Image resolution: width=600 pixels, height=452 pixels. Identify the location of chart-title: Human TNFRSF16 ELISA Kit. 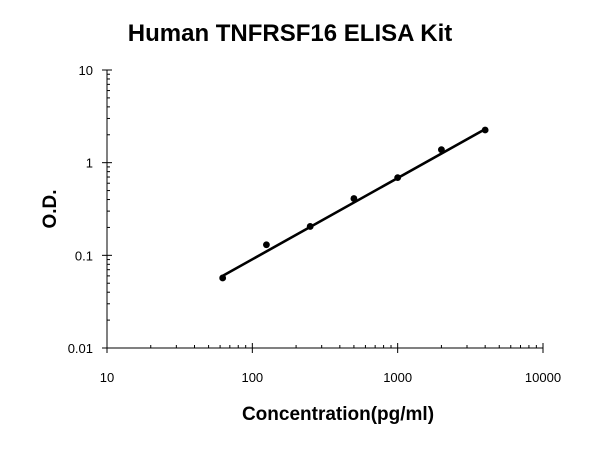
(290, 33).